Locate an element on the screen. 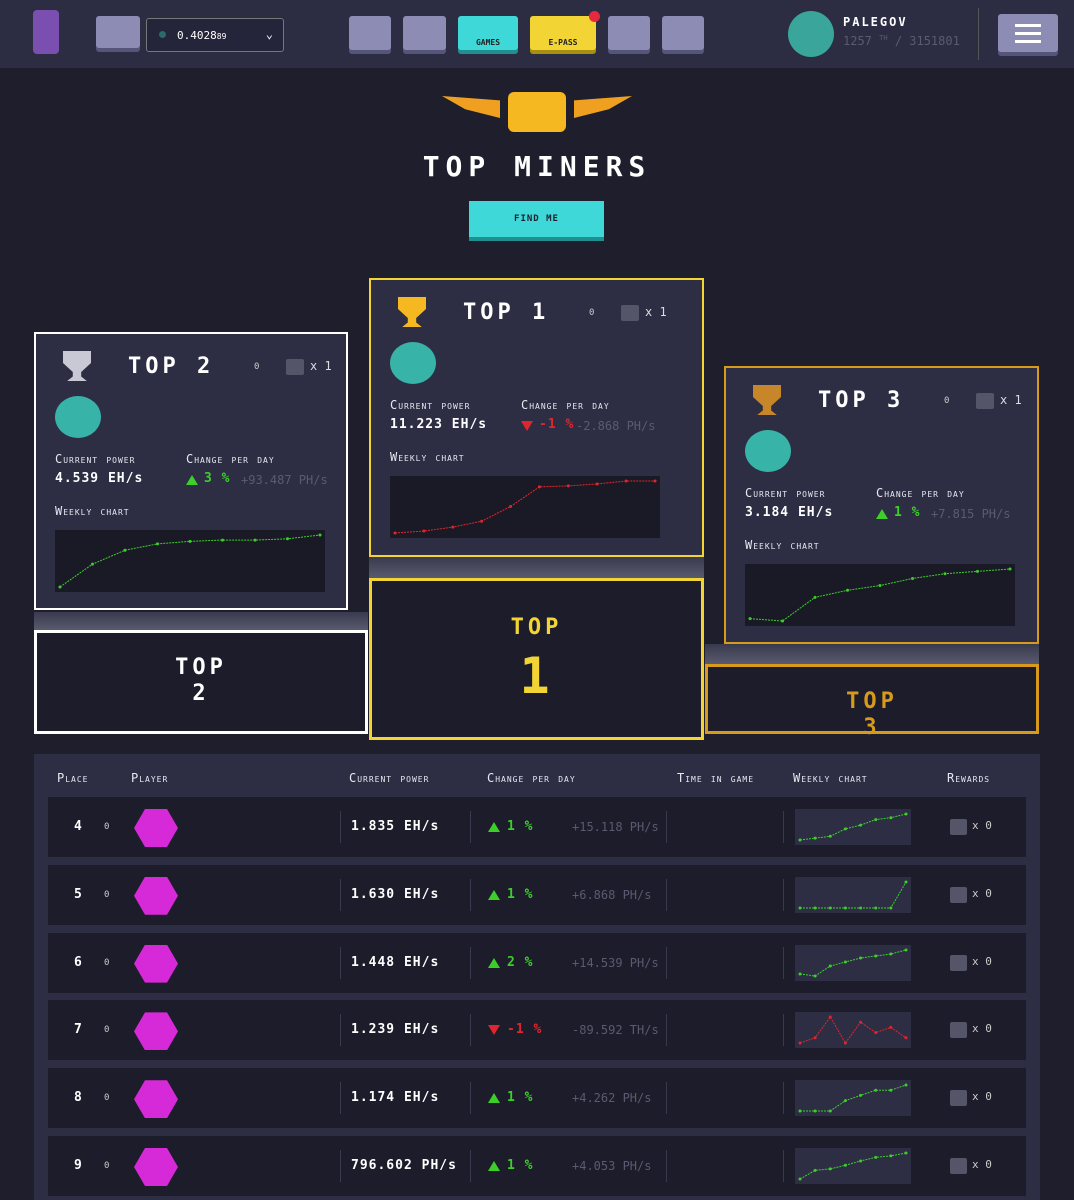  games-button: GAMES is located at coordinates (488, 33).